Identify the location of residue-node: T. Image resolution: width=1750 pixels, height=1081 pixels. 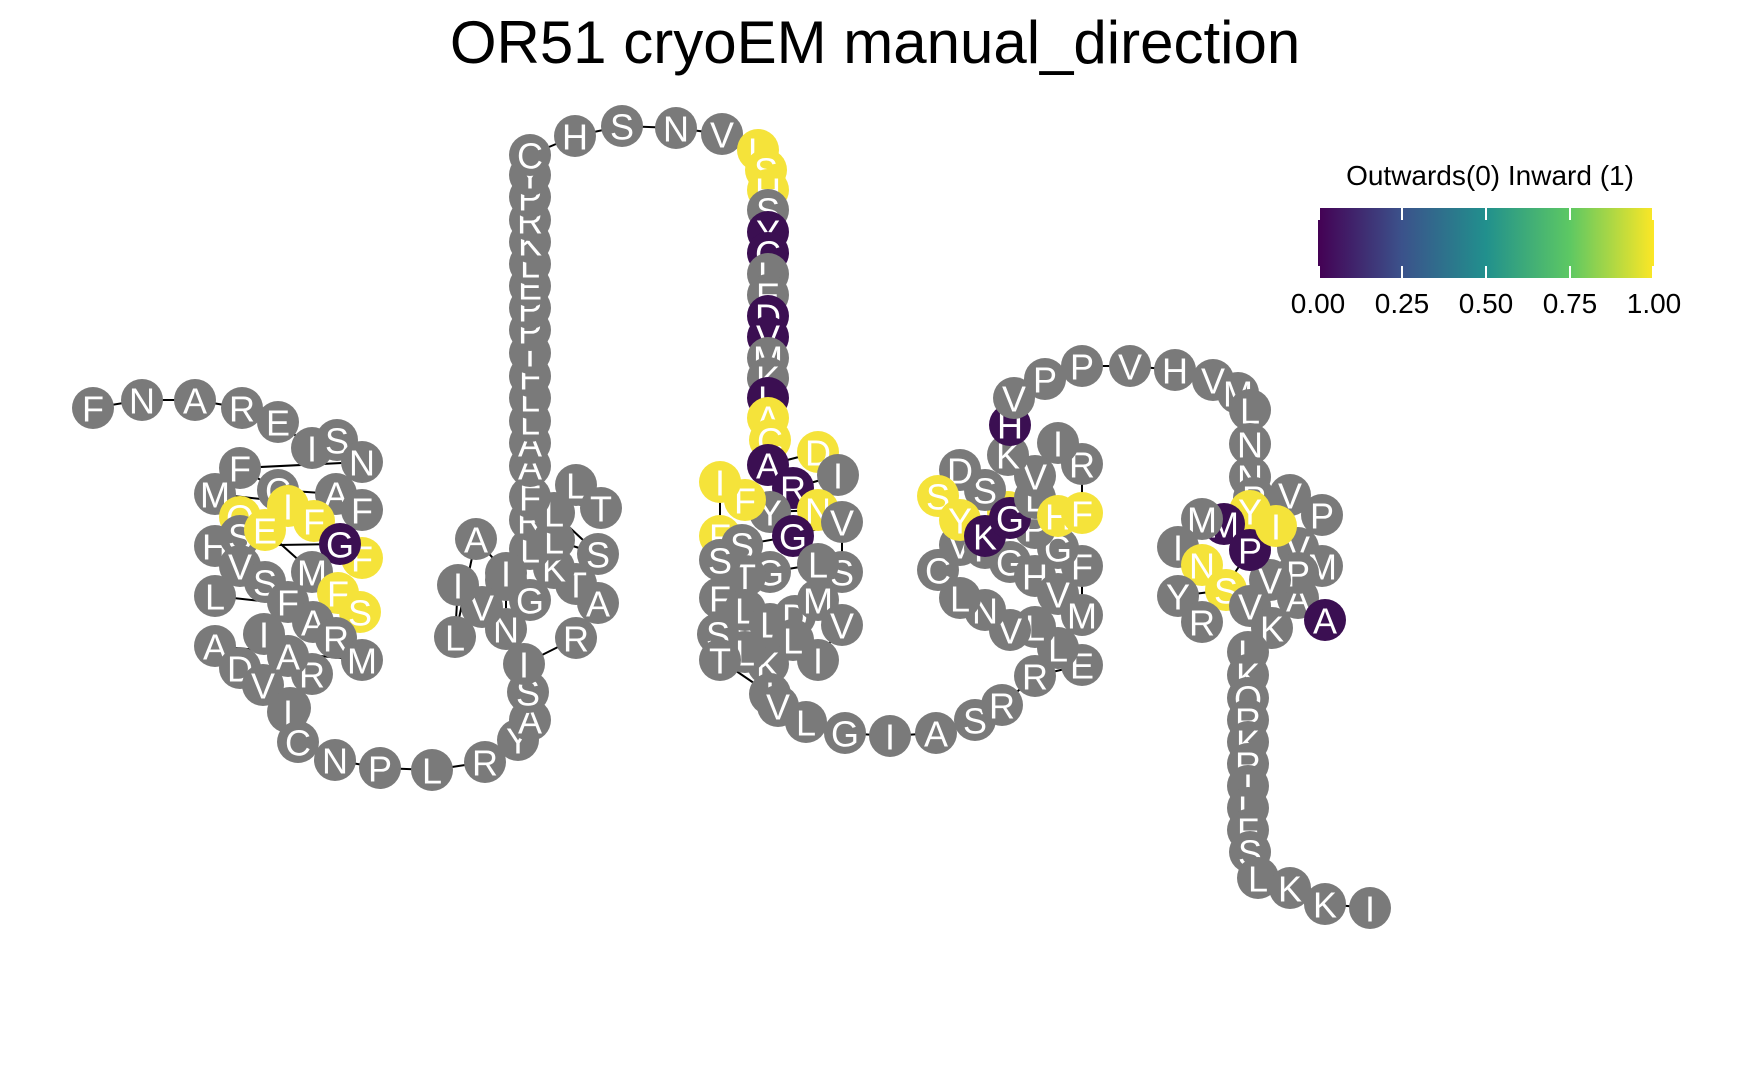
(601, 508).